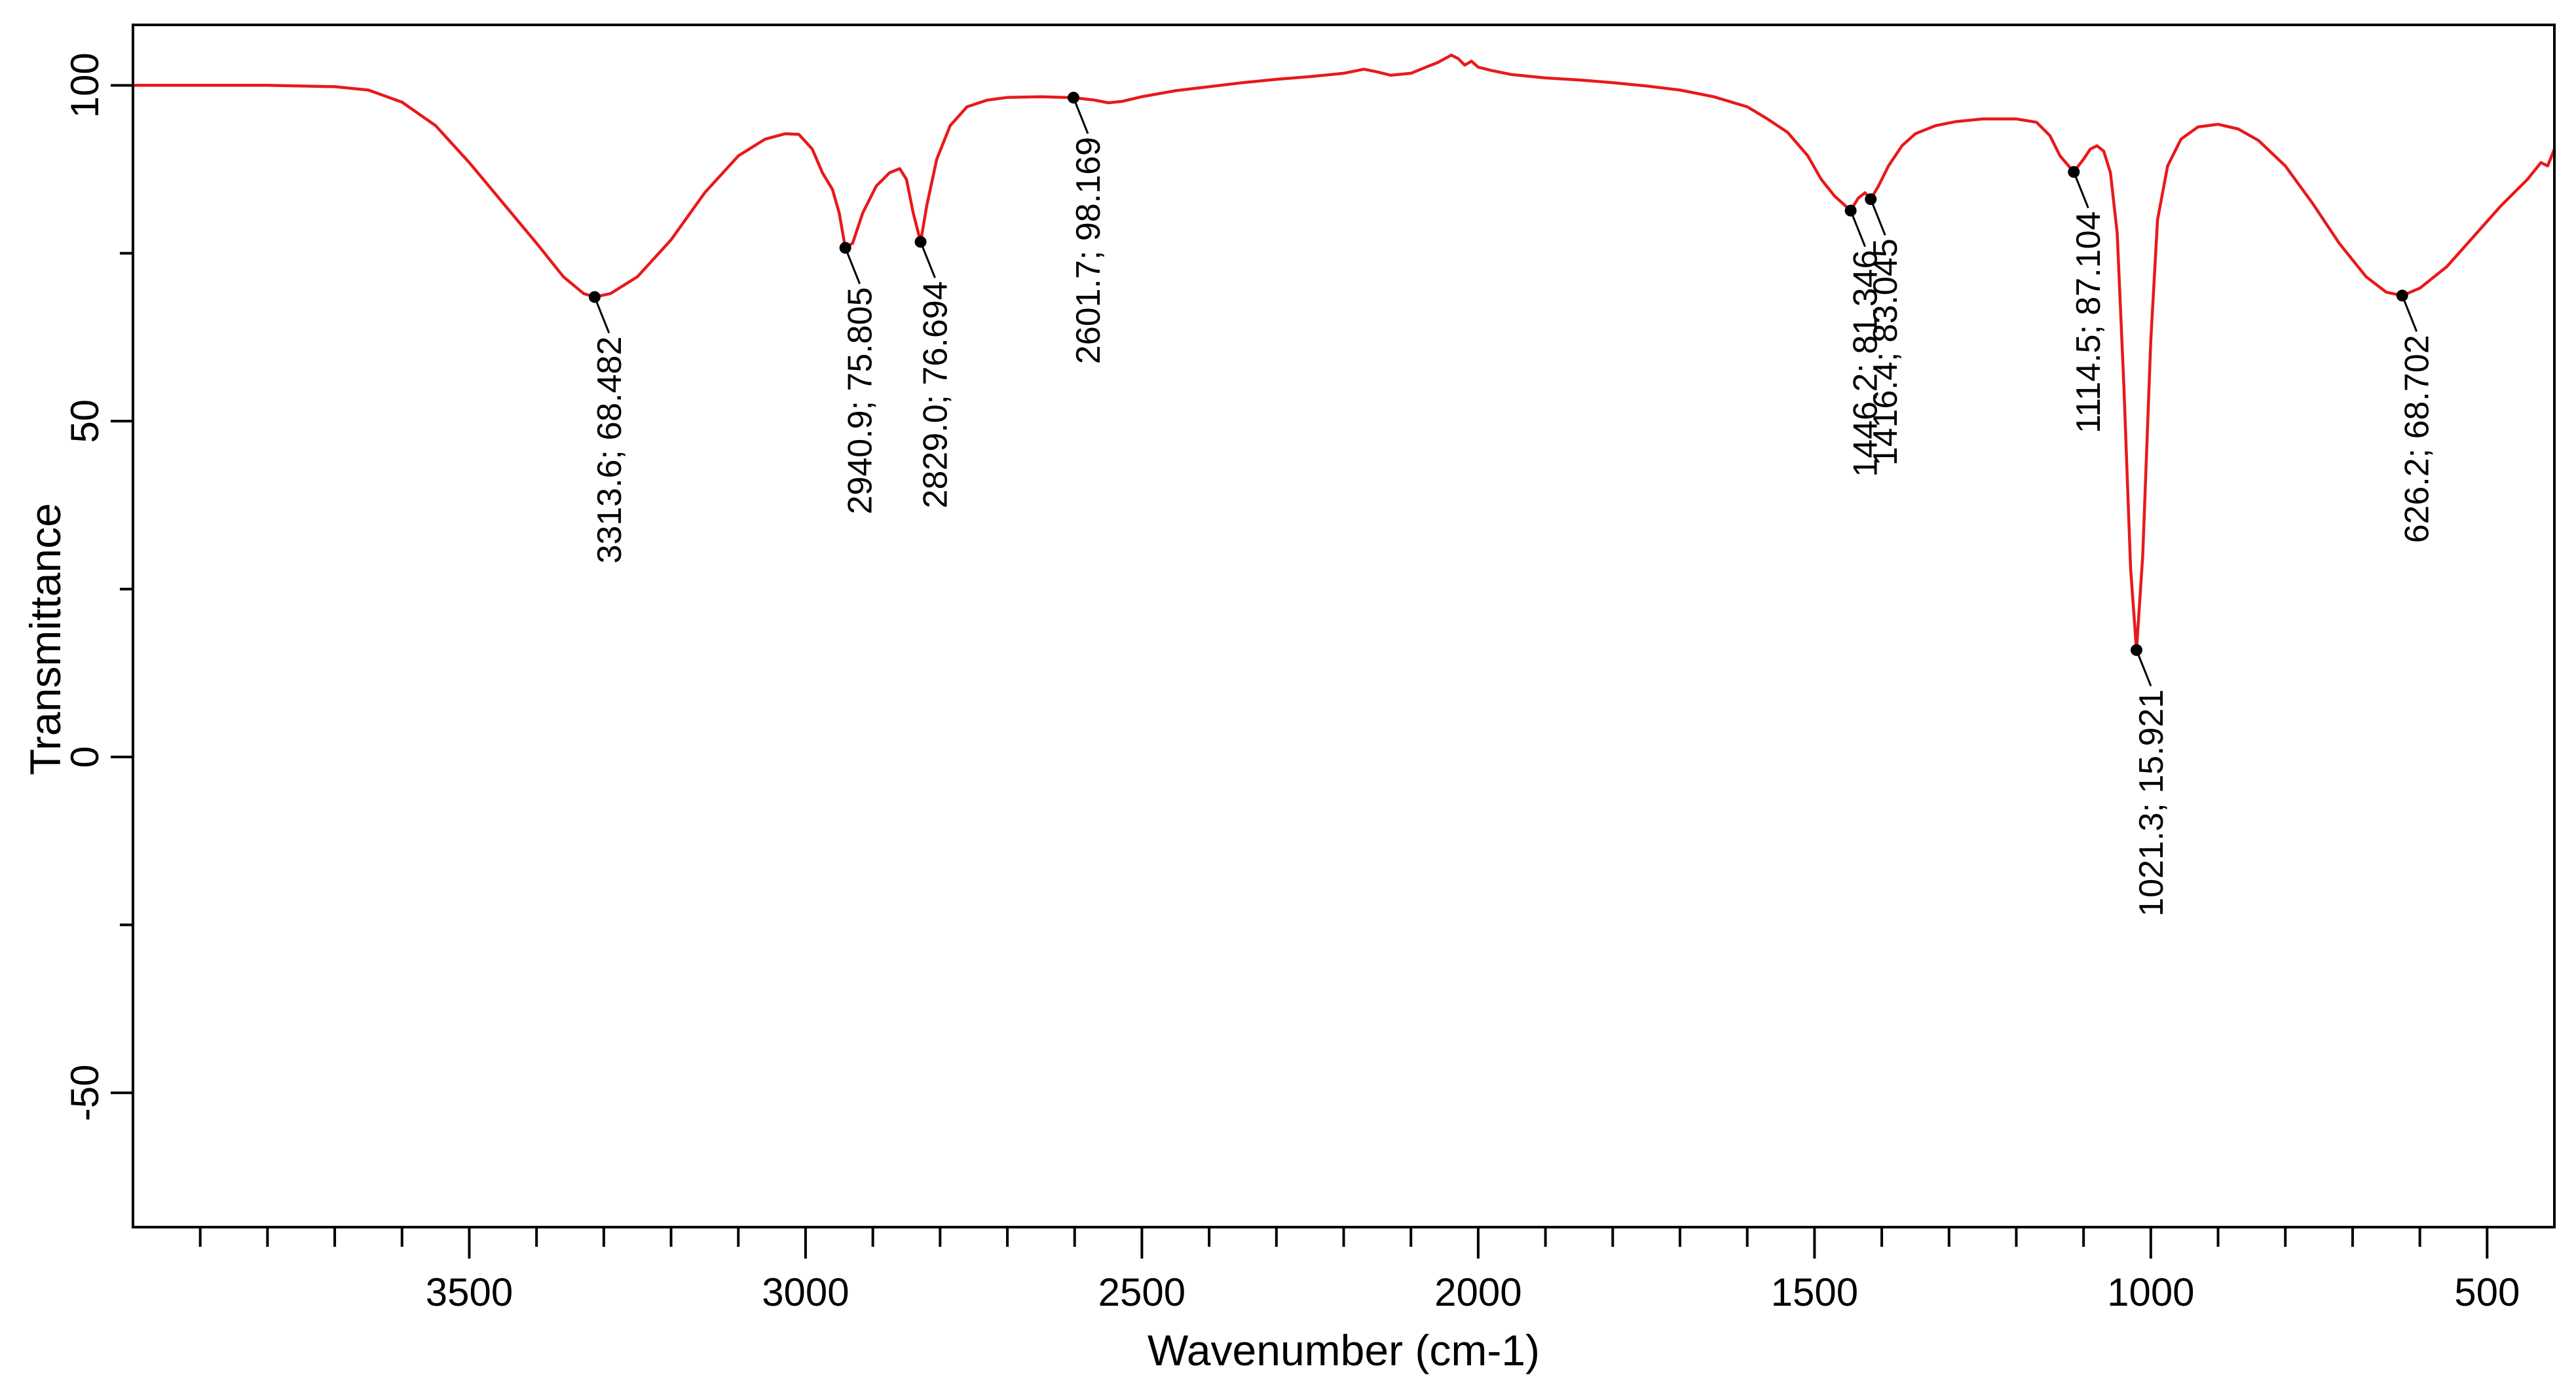 The width and height of the screenshot is (2576, 1400). I want to click on x-tick-label: 2500, so click(1141, 1292).